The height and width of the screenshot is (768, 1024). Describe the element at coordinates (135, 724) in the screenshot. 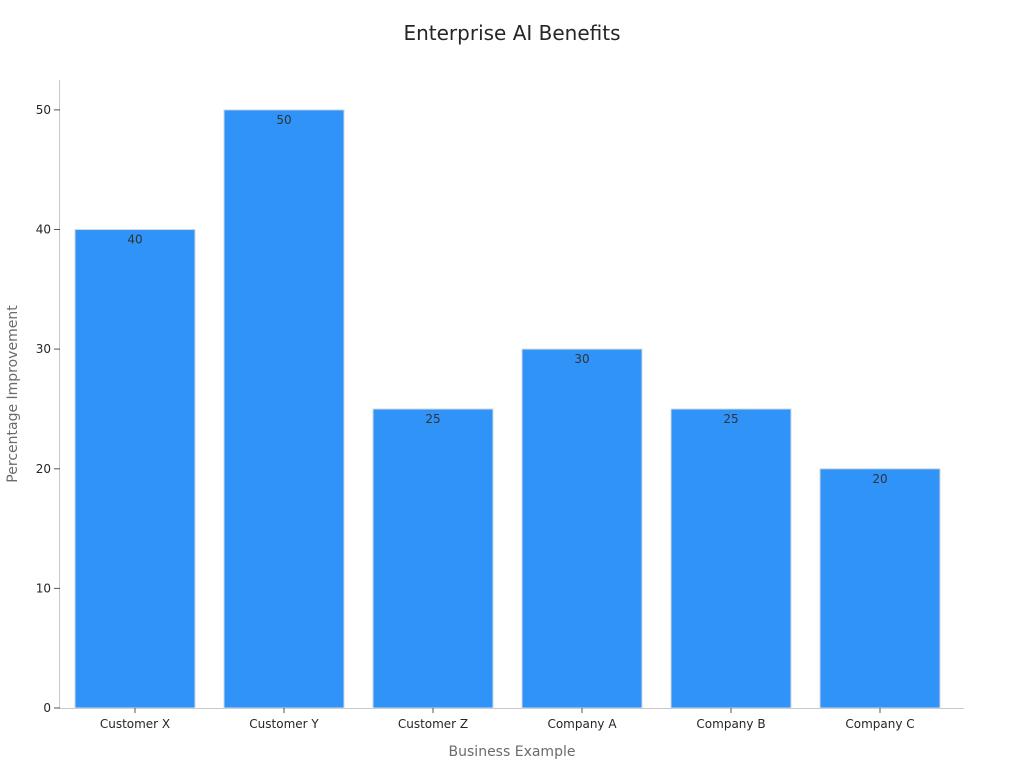

I see `x-tick-label: Customer X` at that location.